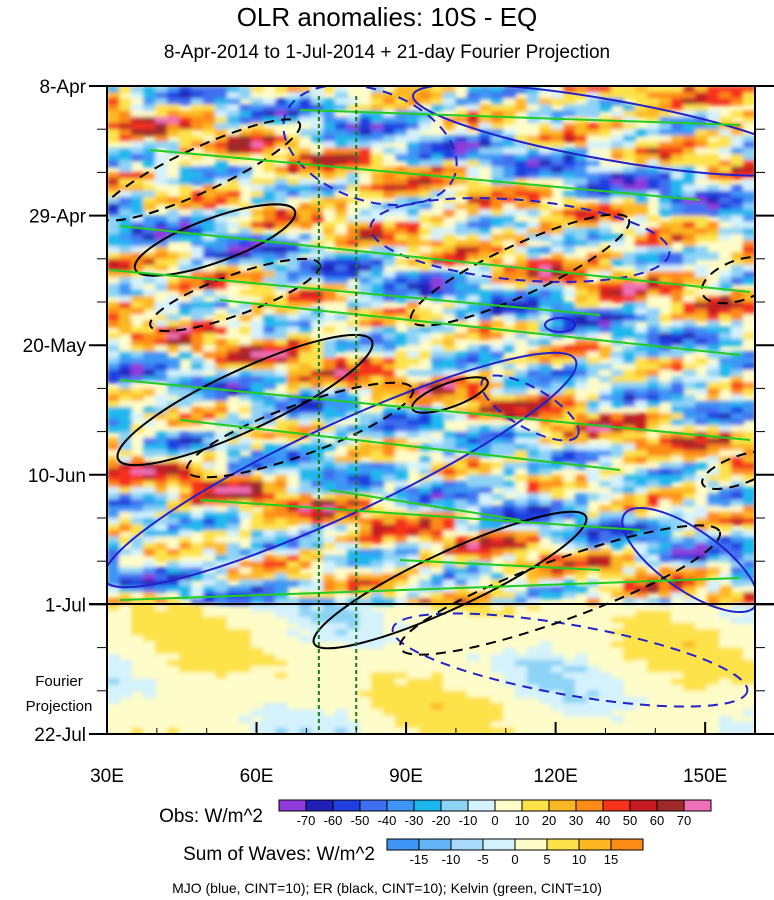 Image resolution: width=774 pixels, height=900 pixels. What do you see at coordinates (579, 859) in the screenshot?
I see `colorbar-tick-label: 10` at bounding box center [579, 859].